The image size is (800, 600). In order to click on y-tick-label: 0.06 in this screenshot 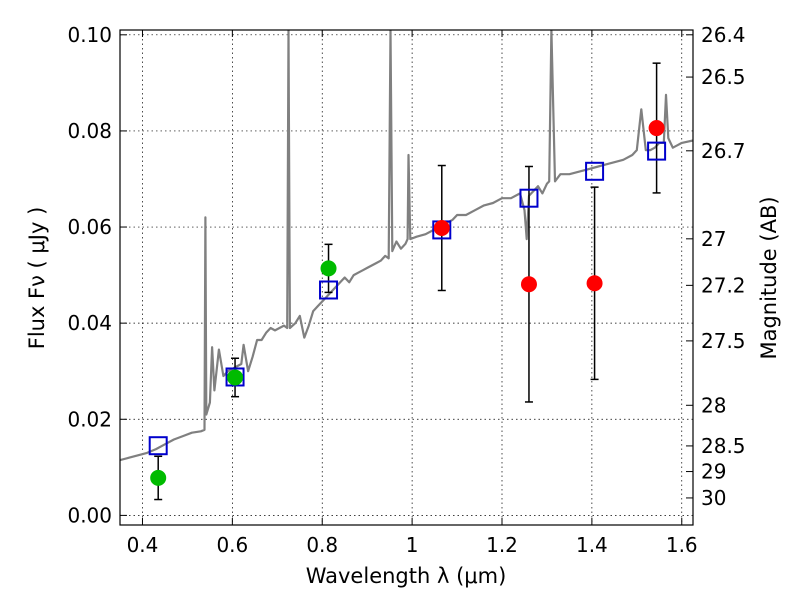, I will do `click(89, 227)`.